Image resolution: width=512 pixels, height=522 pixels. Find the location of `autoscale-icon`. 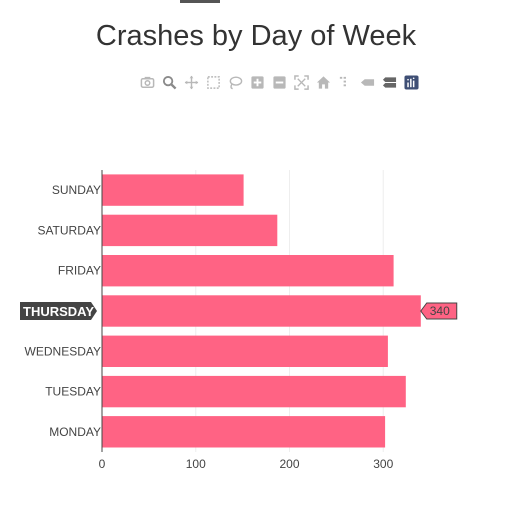

autoscale-icon is located at coordinates (301, 82).